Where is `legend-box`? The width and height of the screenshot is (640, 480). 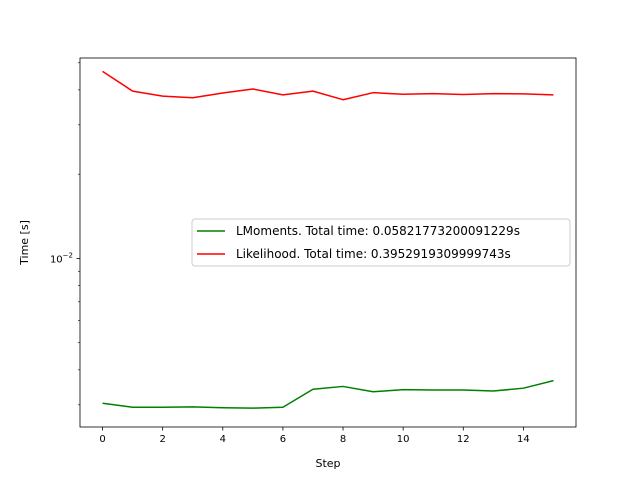 legend-box is located at coordinates (381, 242).